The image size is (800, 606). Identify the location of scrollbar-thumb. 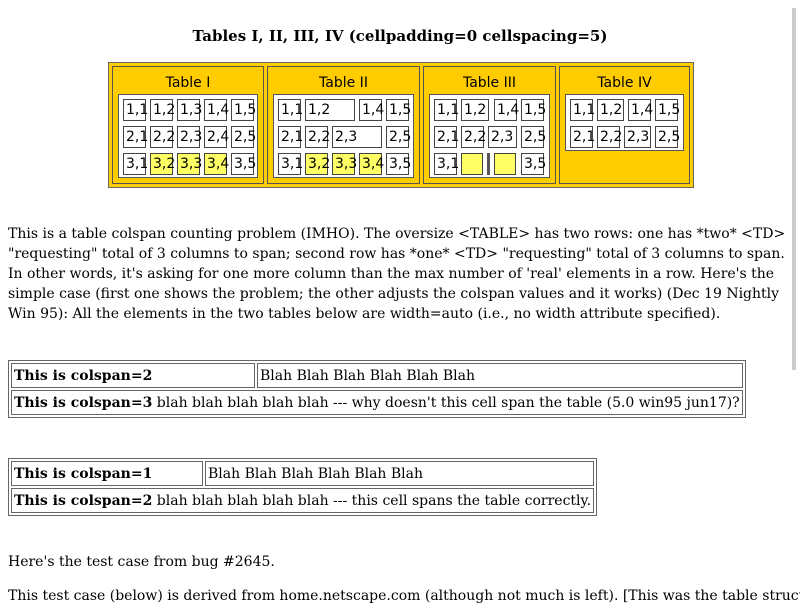
(794, 189).